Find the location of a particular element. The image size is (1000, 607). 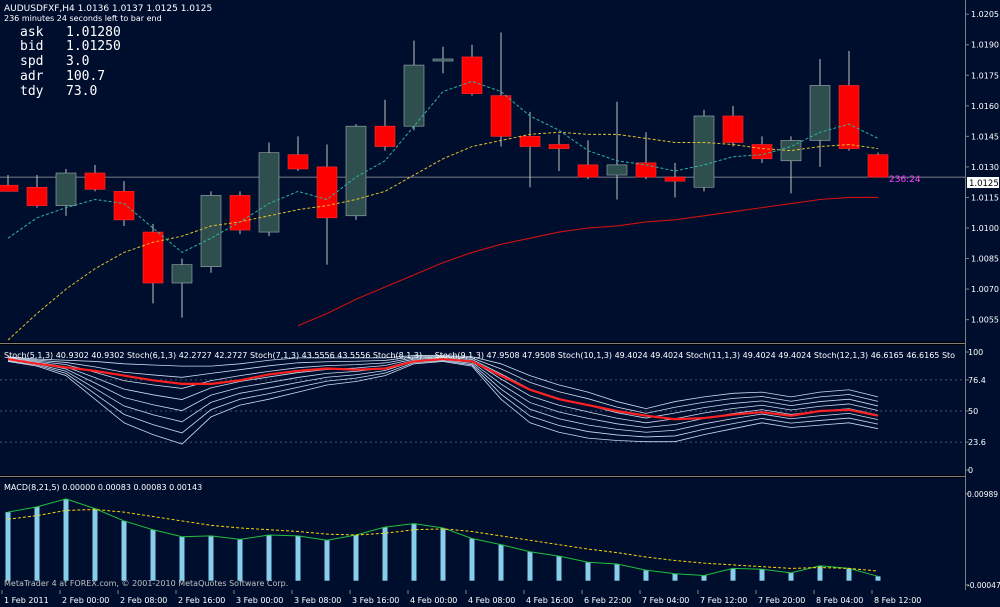

stochastic-axis-label: 100 is located at coordinates (975, 352).